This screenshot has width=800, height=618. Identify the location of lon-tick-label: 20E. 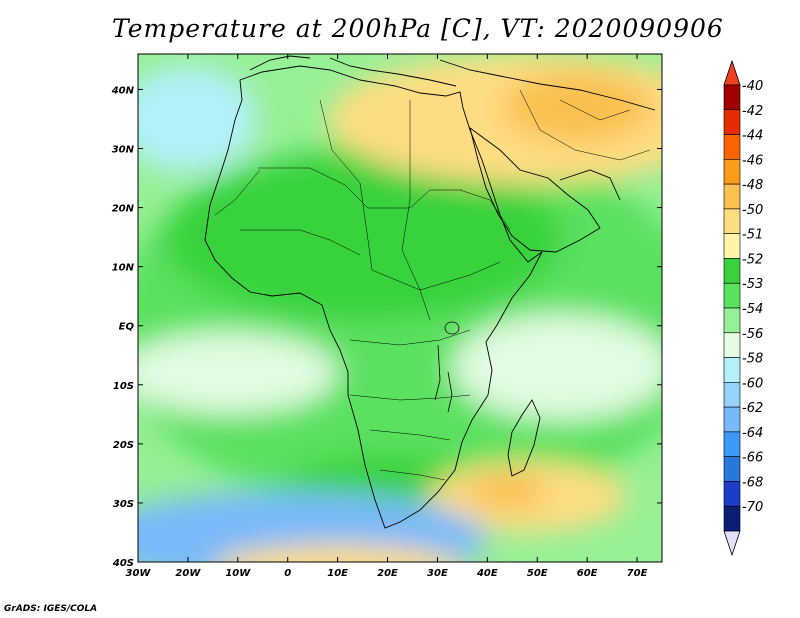
(387, 573).